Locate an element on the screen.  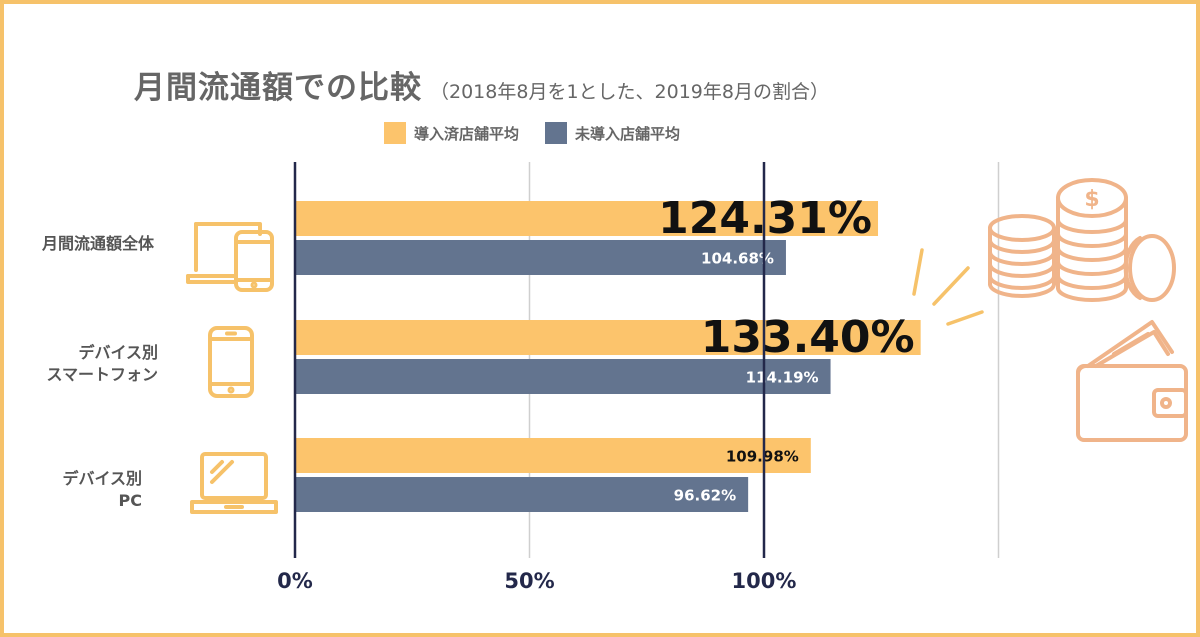
category-label-total: 月間流通額全体 is located at coordinates (84, 244).